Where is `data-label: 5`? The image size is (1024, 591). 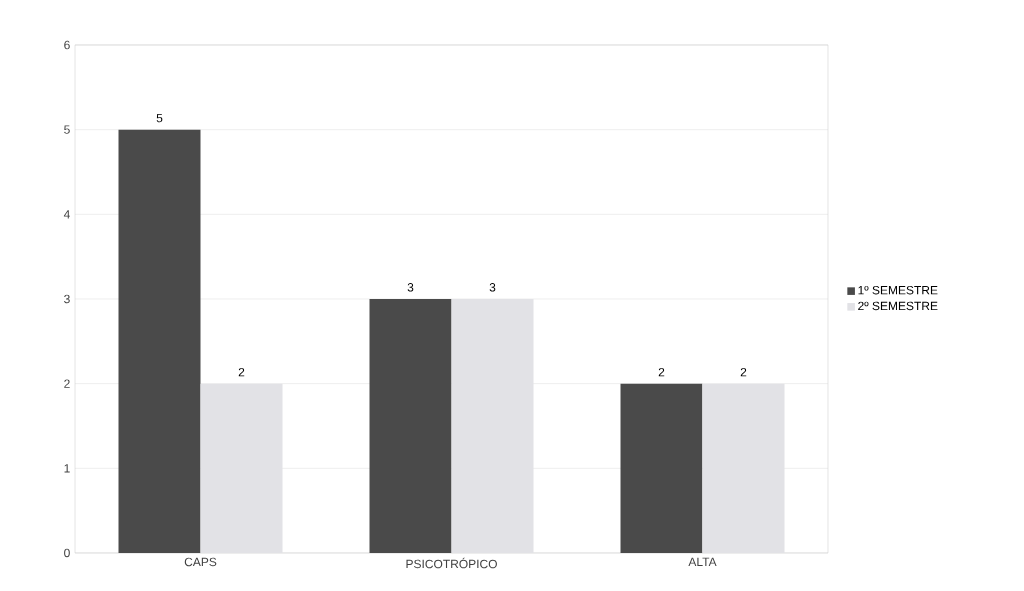 data-label: 5 is located at coordinates (159, 118).